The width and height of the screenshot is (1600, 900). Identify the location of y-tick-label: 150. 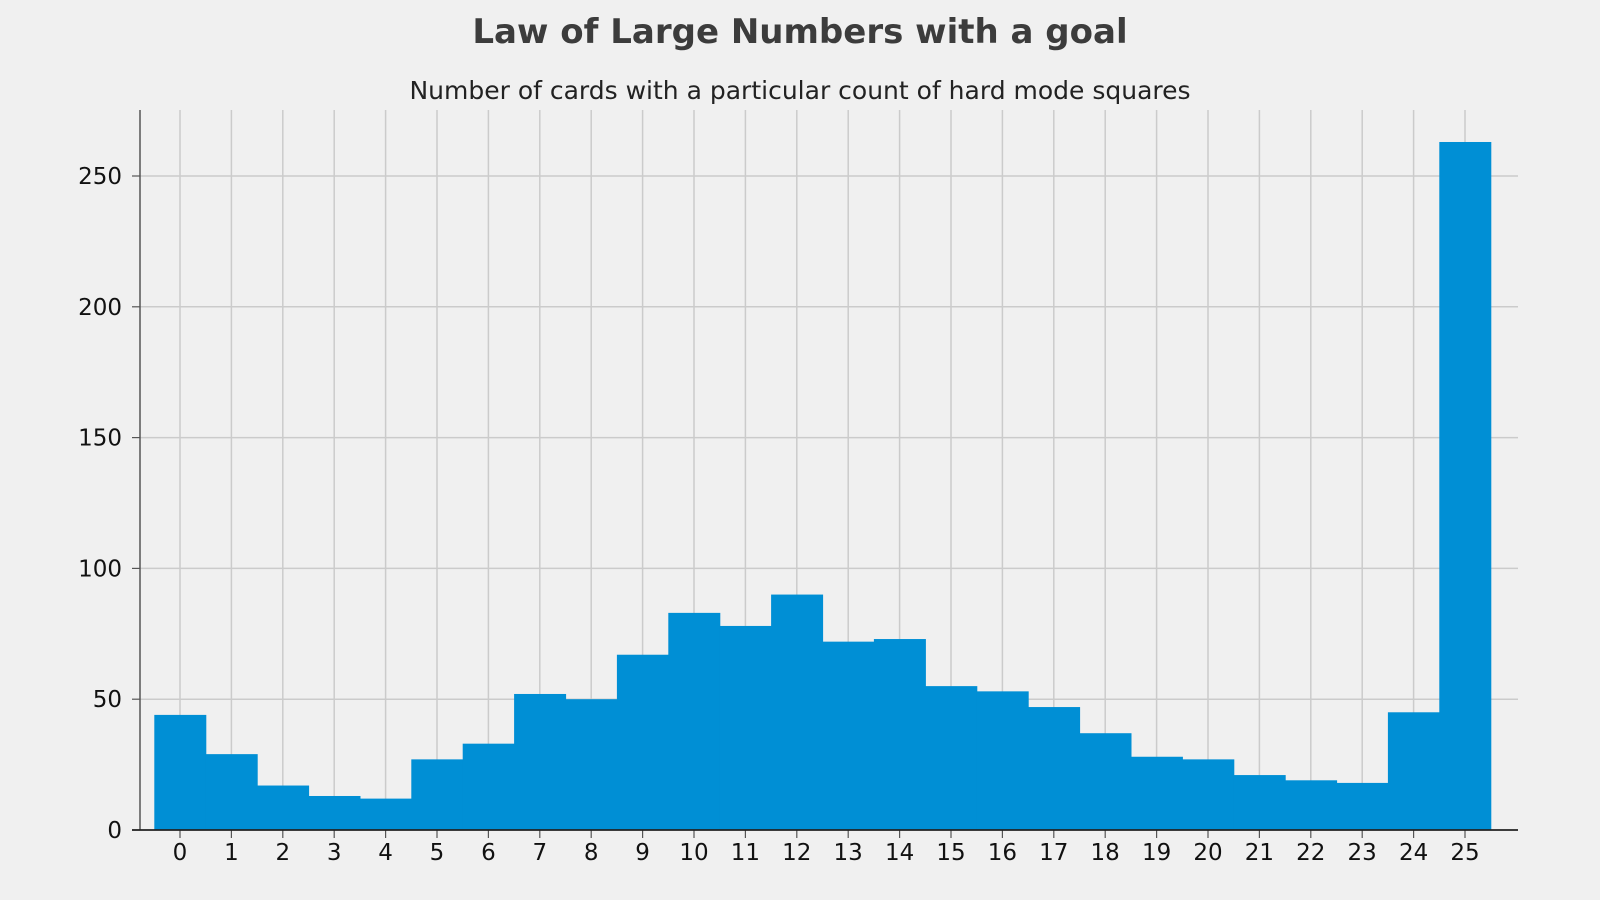
(100, 439).